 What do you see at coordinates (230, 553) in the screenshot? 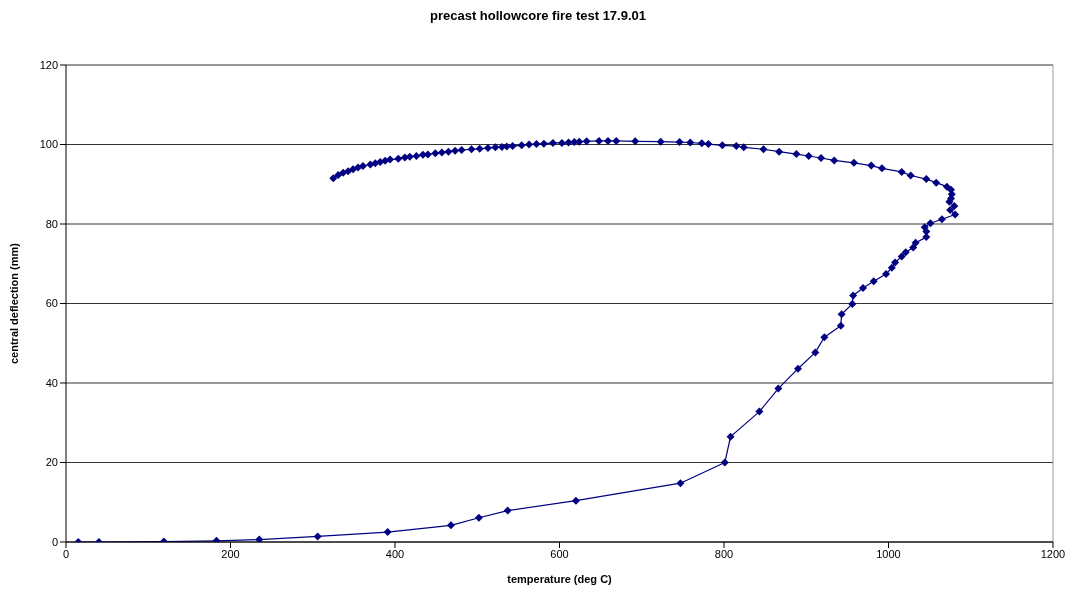
I see `x-tick-label: 200` at bounding box center [230, 553].